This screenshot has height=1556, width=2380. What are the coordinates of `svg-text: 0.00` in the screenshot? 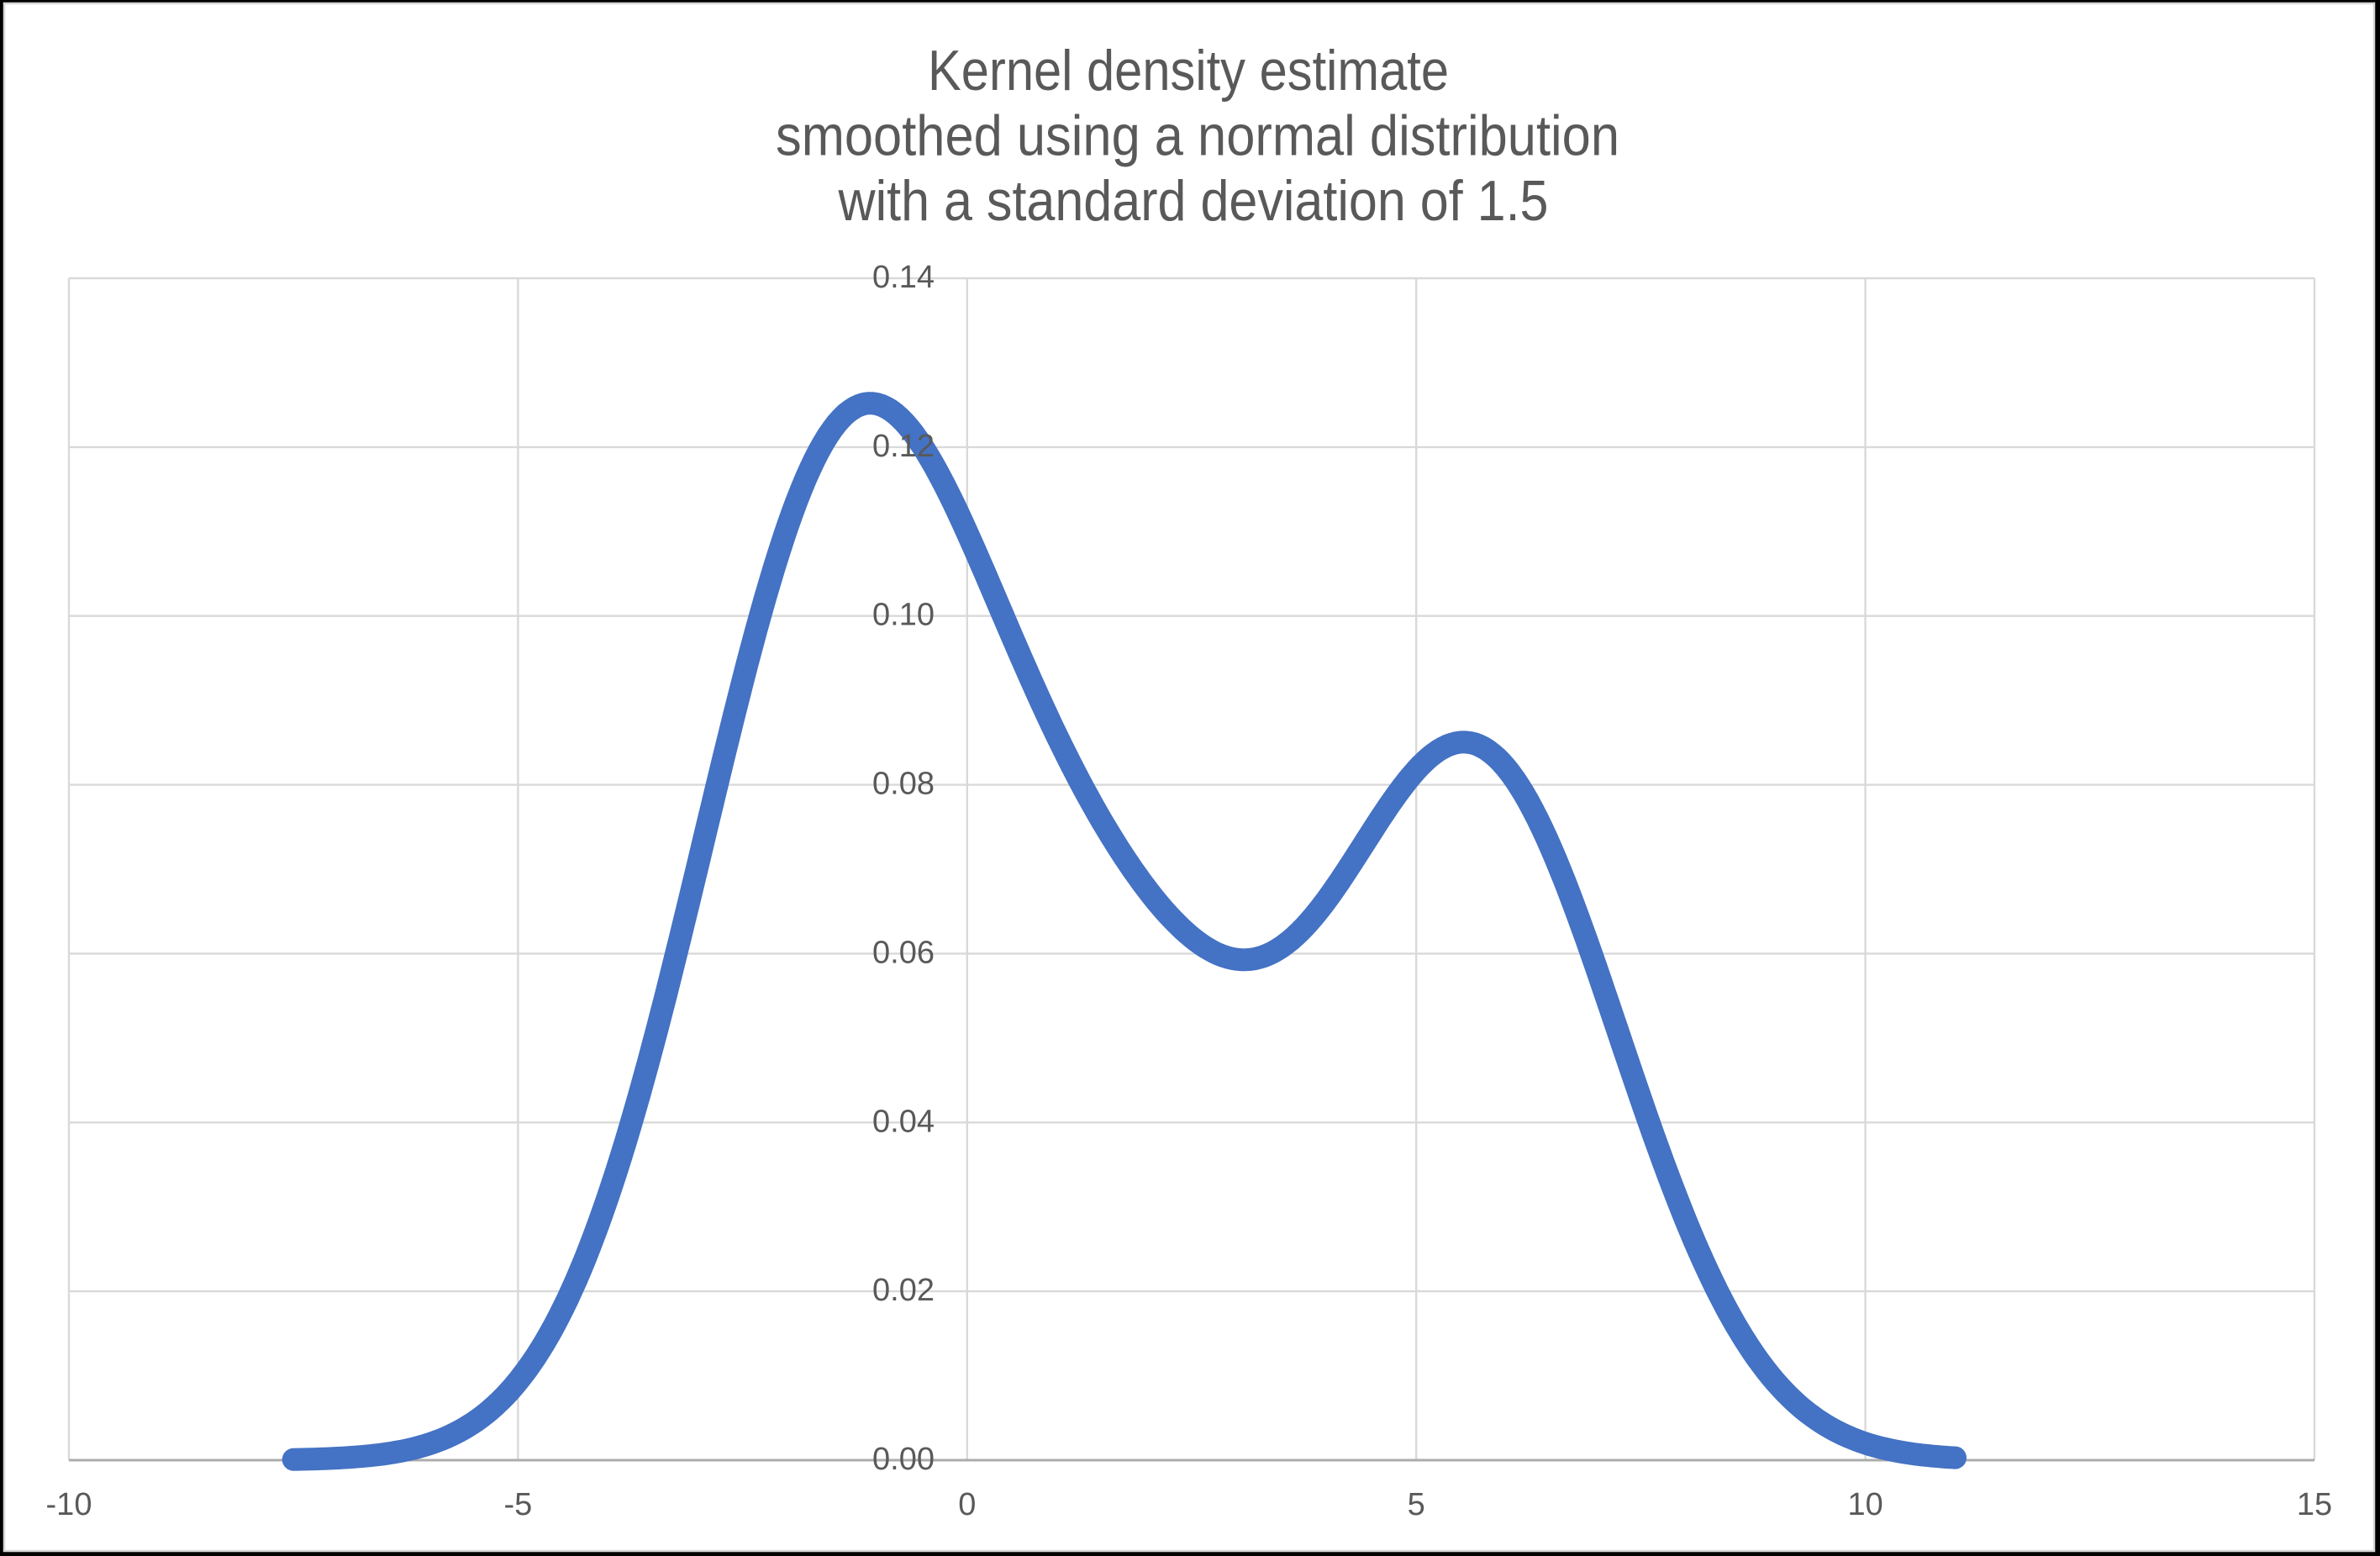 It's located at (904, 1459).